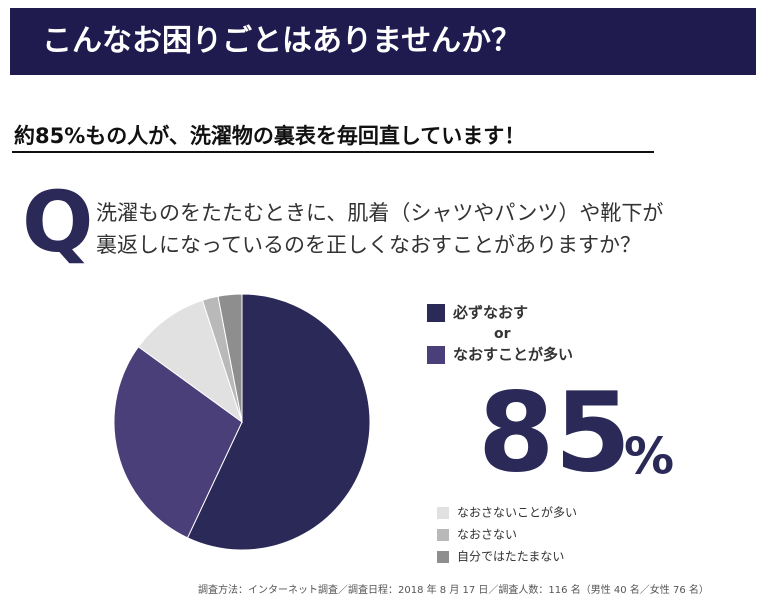 This screenshot has width=768, height=610. Describe the element at coordinates (502, 334) in the screenshot. I see `legend-connector: or` at that location.